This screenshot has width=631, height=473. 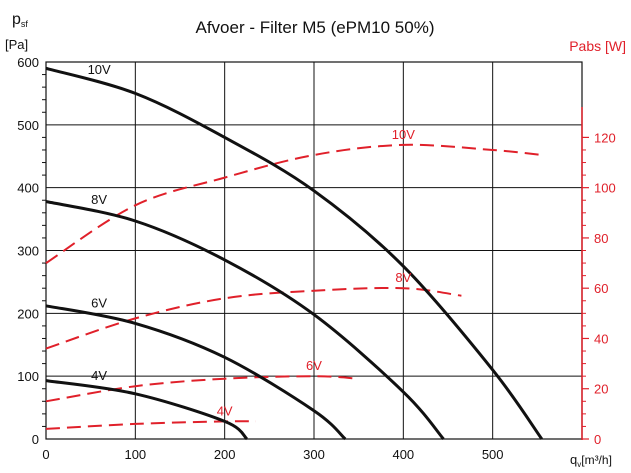 What do you see at coordinates (605, 188) in the screenshot?
I see `y-right-tick-label: 100` at bounding box center [605, 188].